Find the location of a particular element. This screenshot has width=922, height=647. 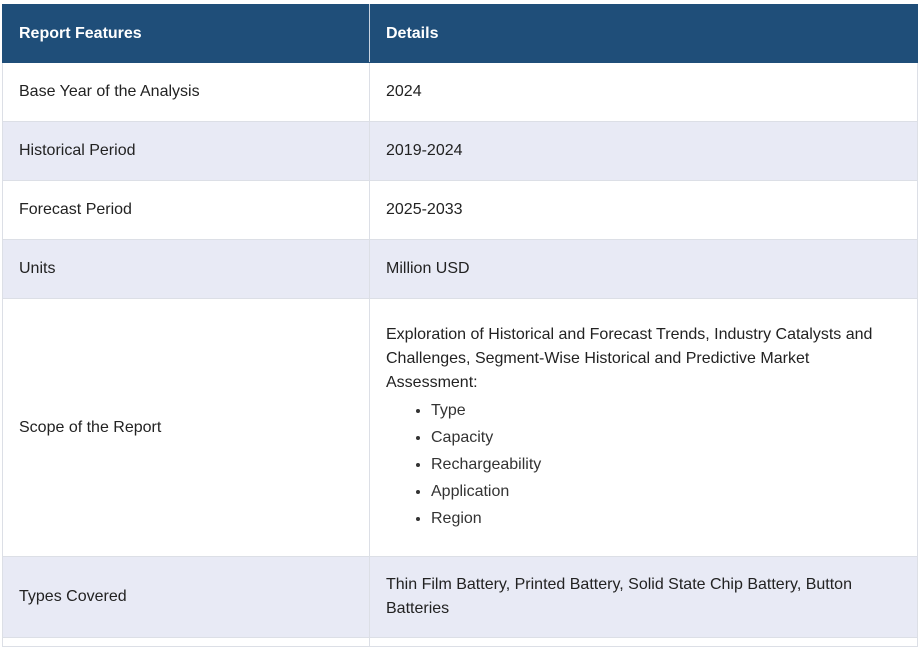

feature-cell: Base Year of the Analysis is located at coordinates (186, 92).